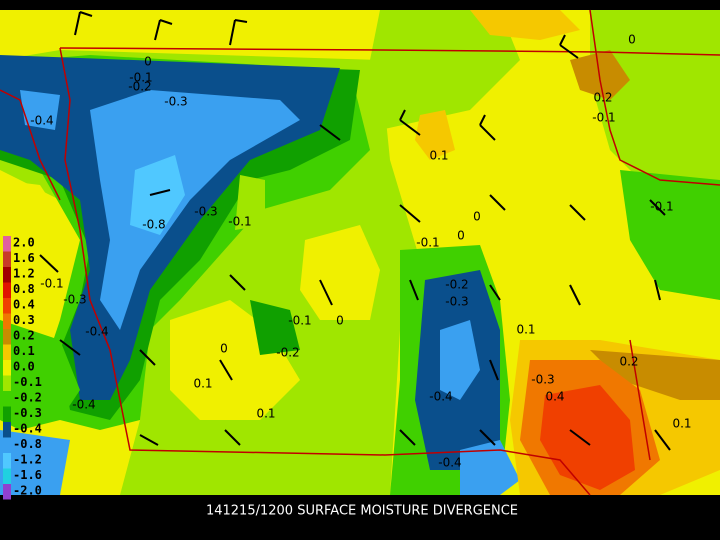  I want to click on colorbar-label: 0.4, so click(24, 305).